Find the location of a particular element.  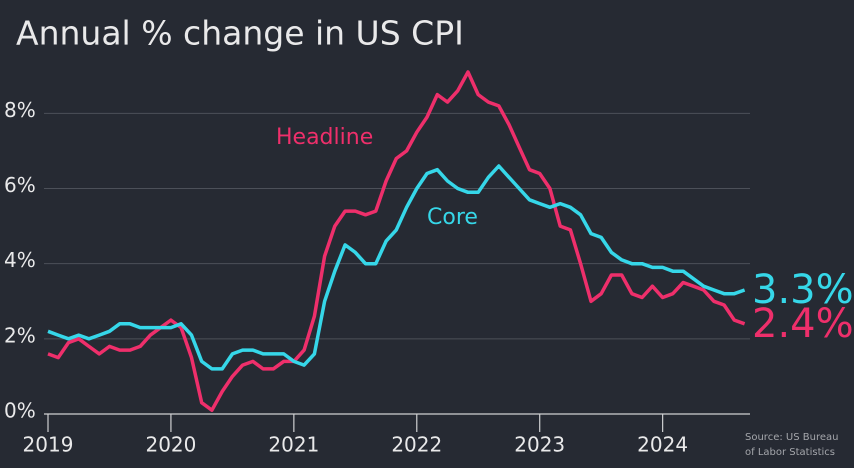

chart-title: Annual % change in US CPI is located at coordinates (240, 33).